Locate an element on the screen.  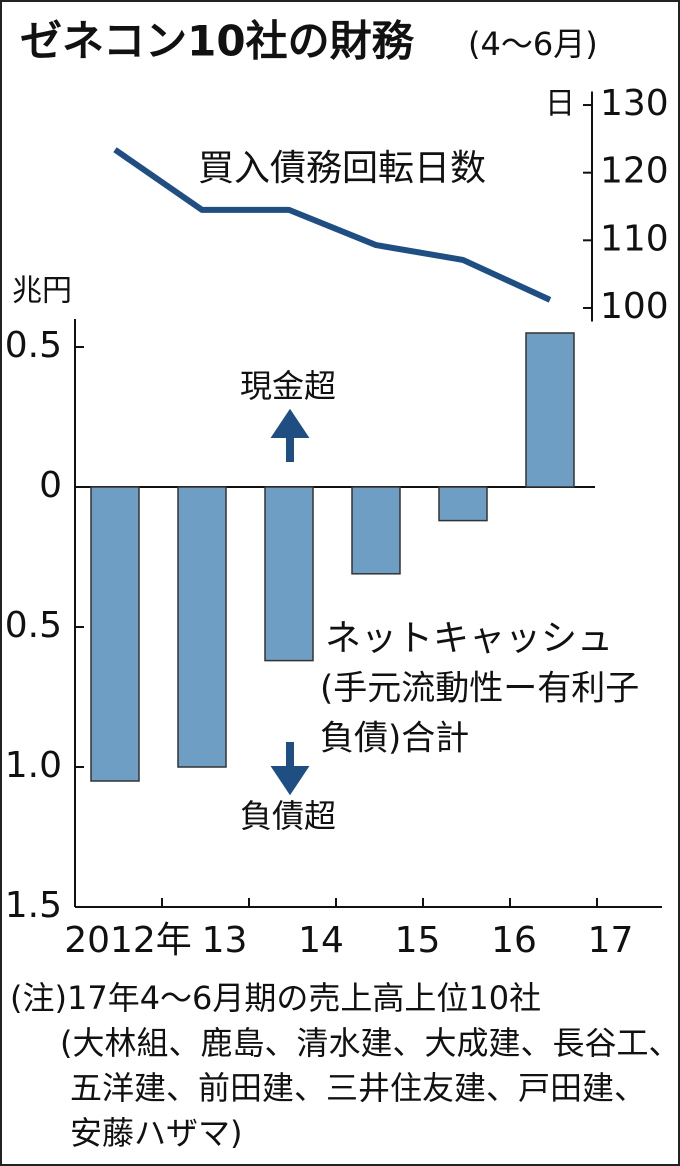
y-axis-label: 兆円 is located at coordinates (42, 291).